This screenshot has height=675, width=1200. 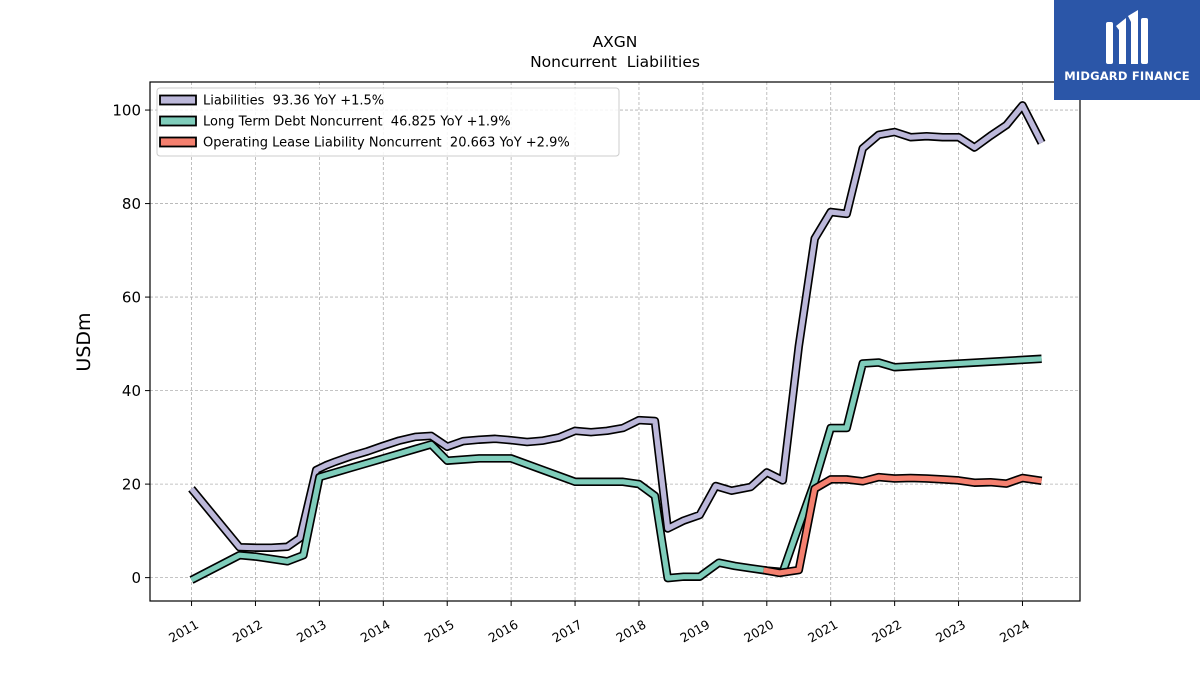 I want to click on y-tick-label: 20, so click(x=131, y=485).